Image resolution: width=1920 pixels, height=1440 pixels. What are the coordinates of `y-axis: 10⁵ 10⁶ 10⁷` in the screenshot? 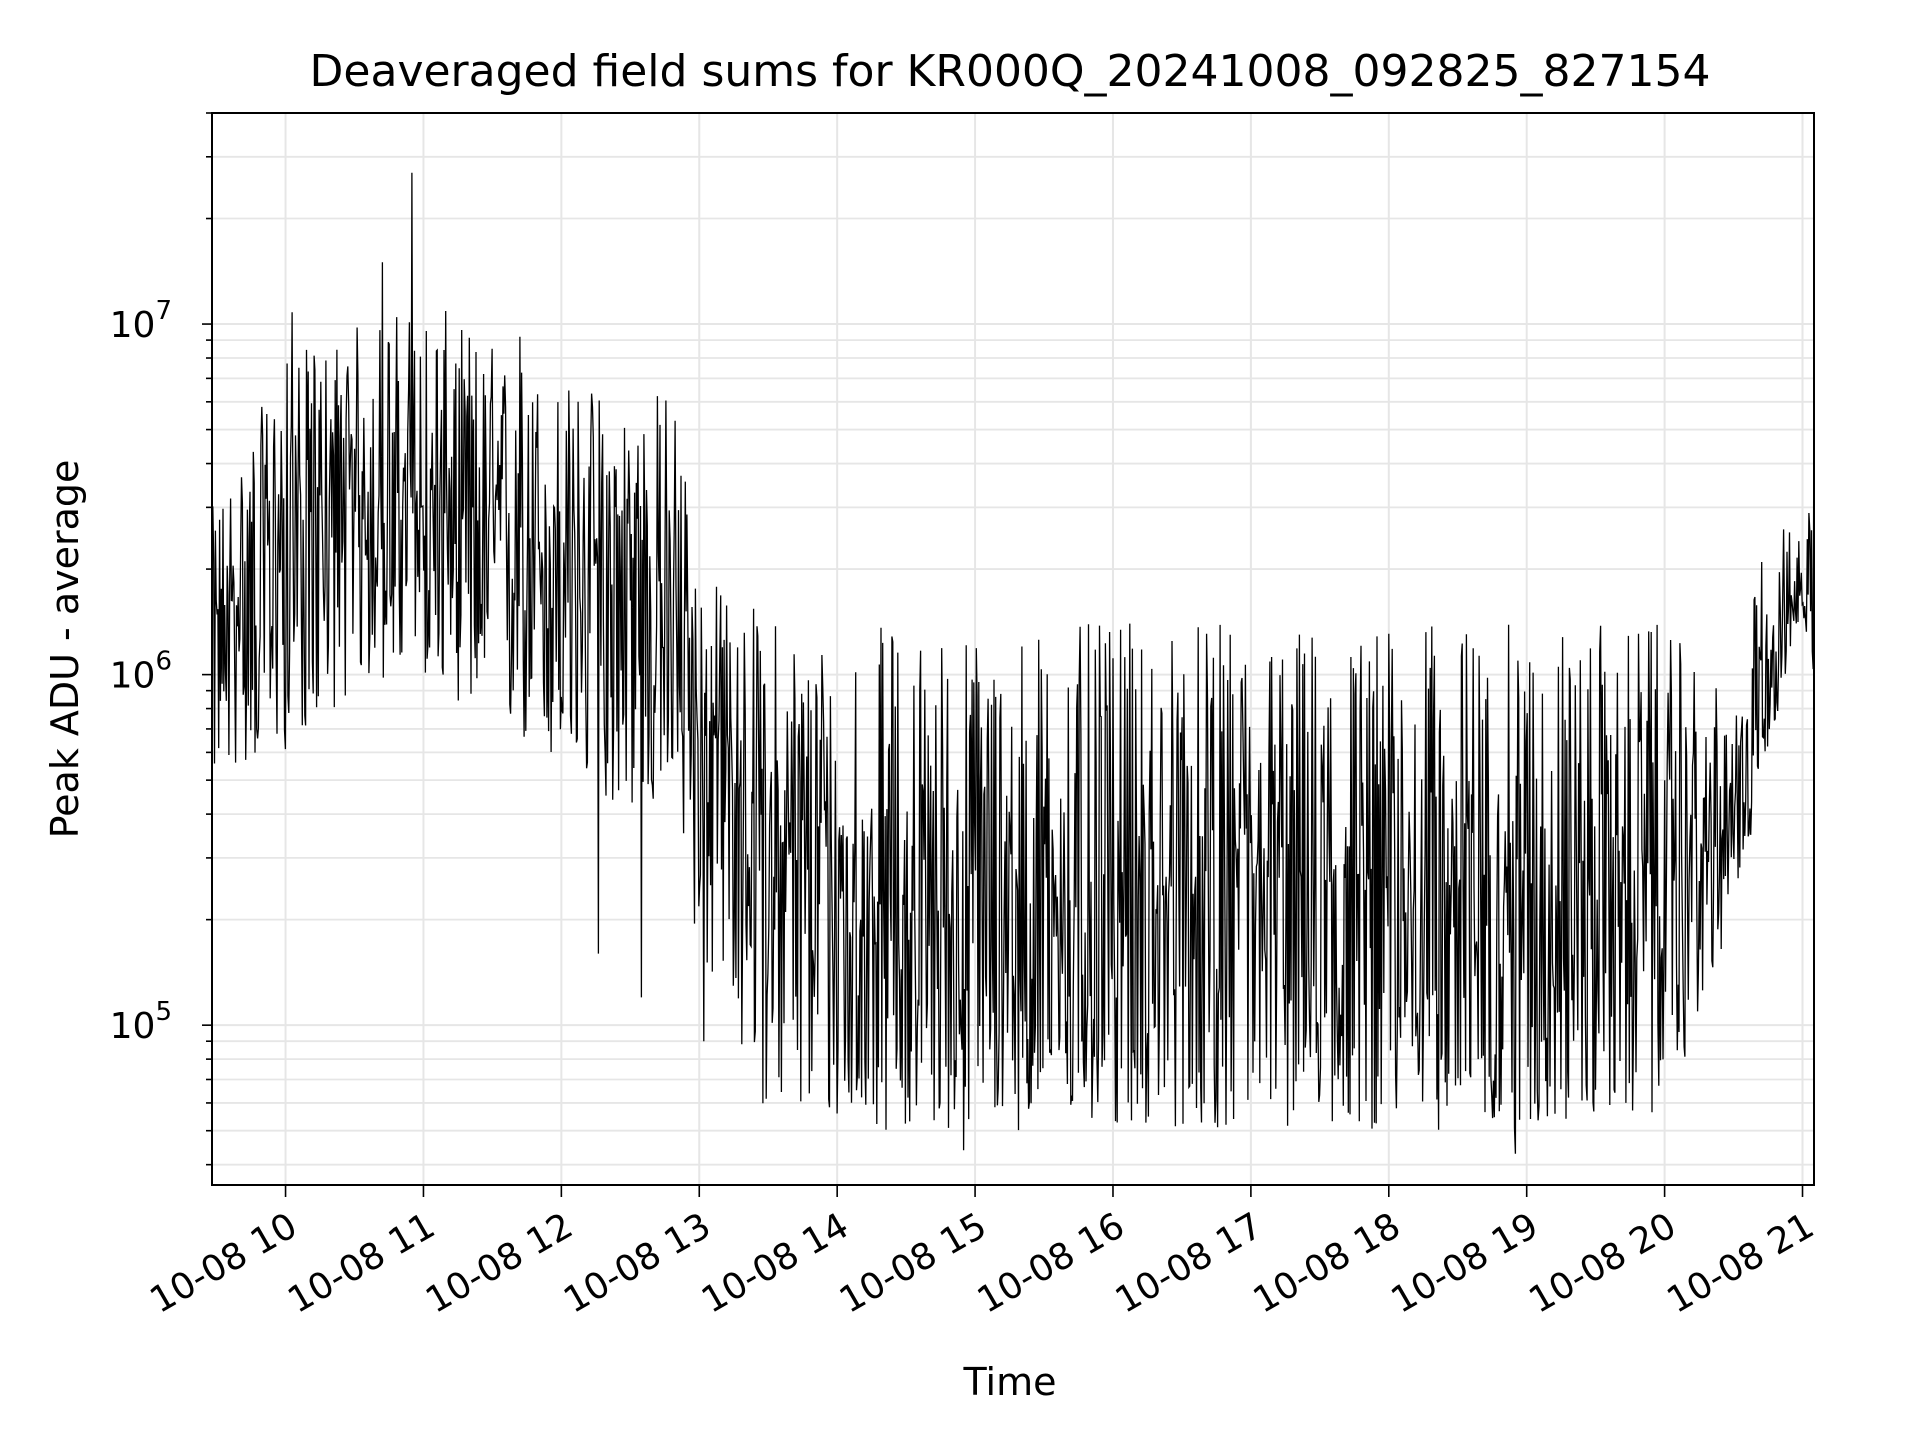 It's located at (161, 639).